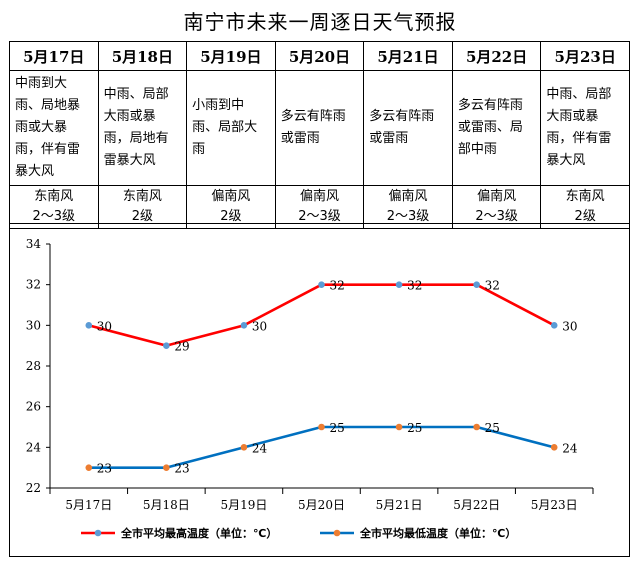 Image resolution: width=640 pixels, height=565 pixels. What do you see at coordinates (142, 56) in the screenshot?
I see `date-cell: 5月18日` at bounding box center [142, 56].